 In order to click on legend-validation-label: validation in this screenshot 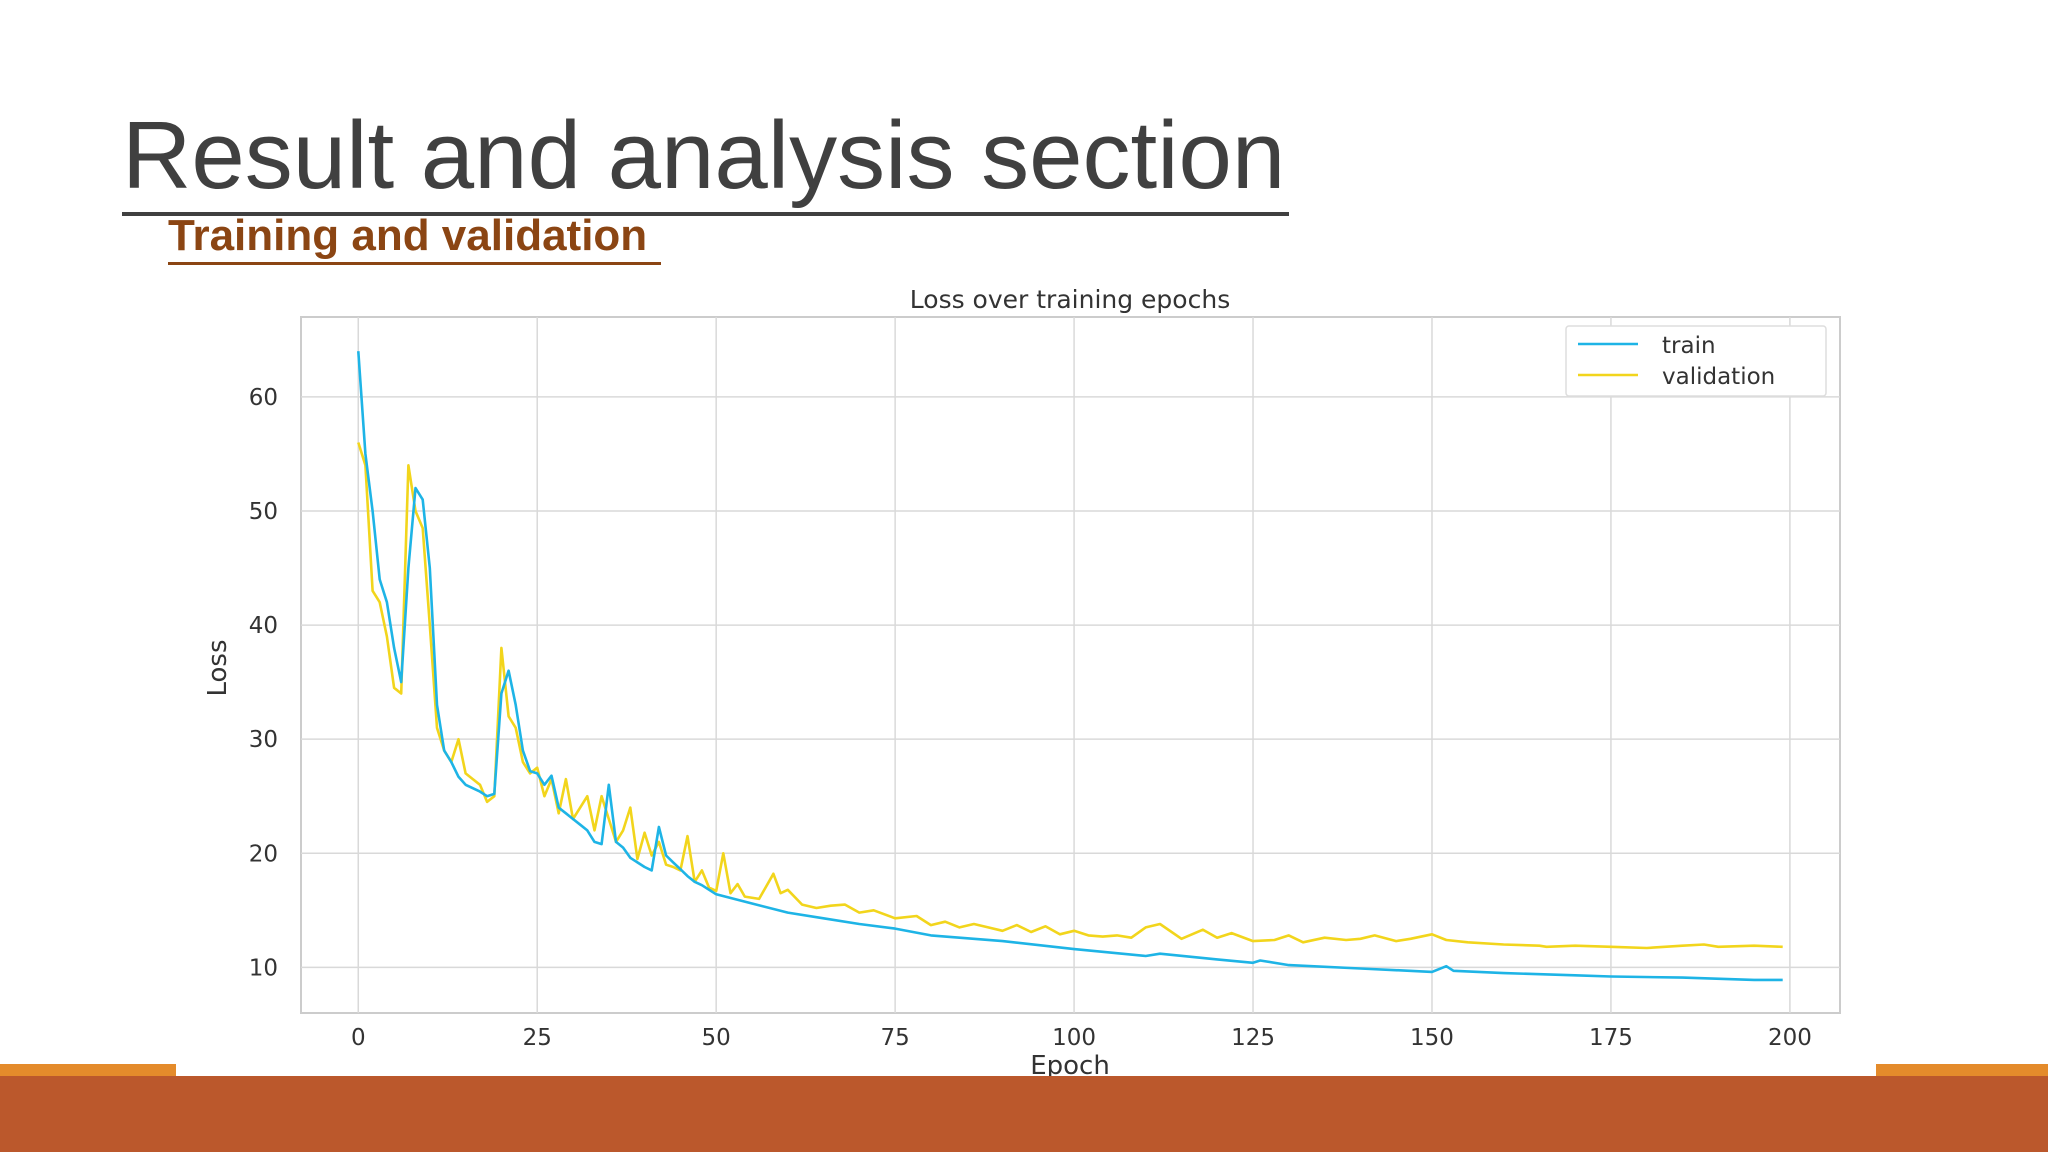, I will do `click(1718, 377)`.